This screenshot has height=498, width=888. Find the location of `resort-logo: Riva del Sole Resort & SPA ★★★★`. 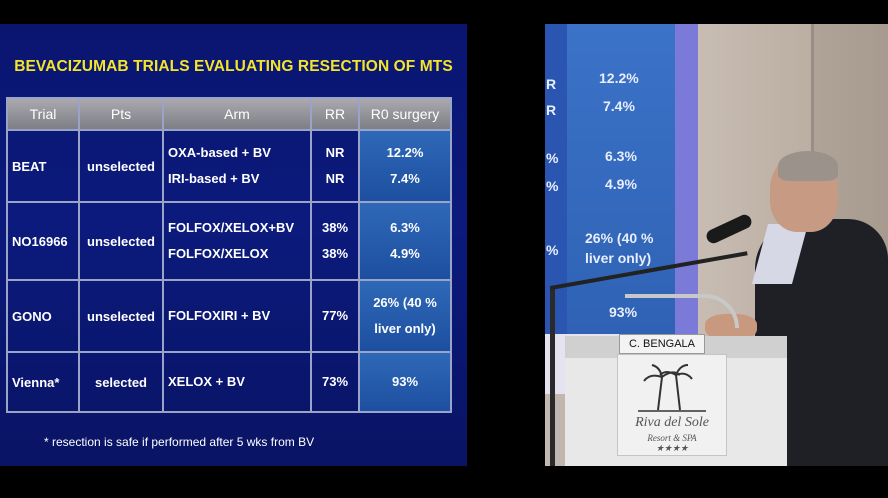

resort-logo: Riva del Sole Resort & SPA ★★★★ is located at coordinates (672, 405).